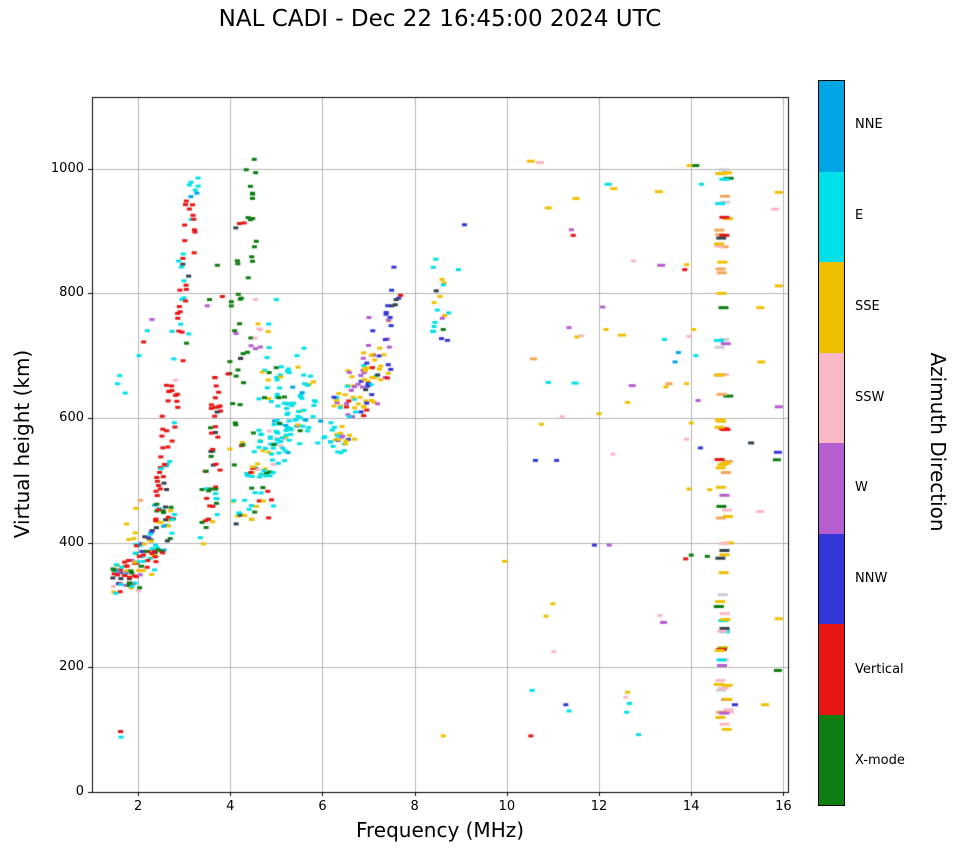  What do you see at coordinates (507, 806) in the screenshot?
I see `x-tick-label: 10` at bounding box center [507, 806].